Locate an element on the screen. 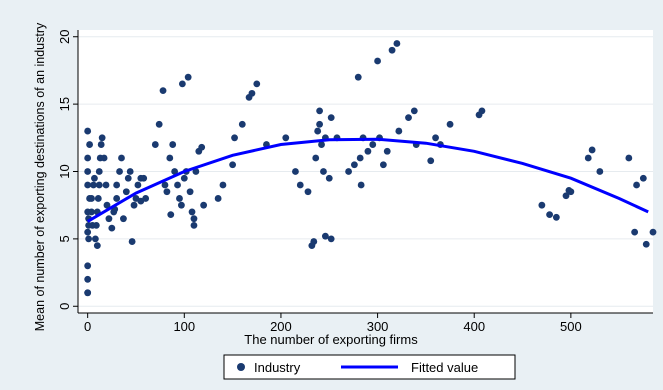  x-tick-label: 500 is located at coordinates (571, 326).